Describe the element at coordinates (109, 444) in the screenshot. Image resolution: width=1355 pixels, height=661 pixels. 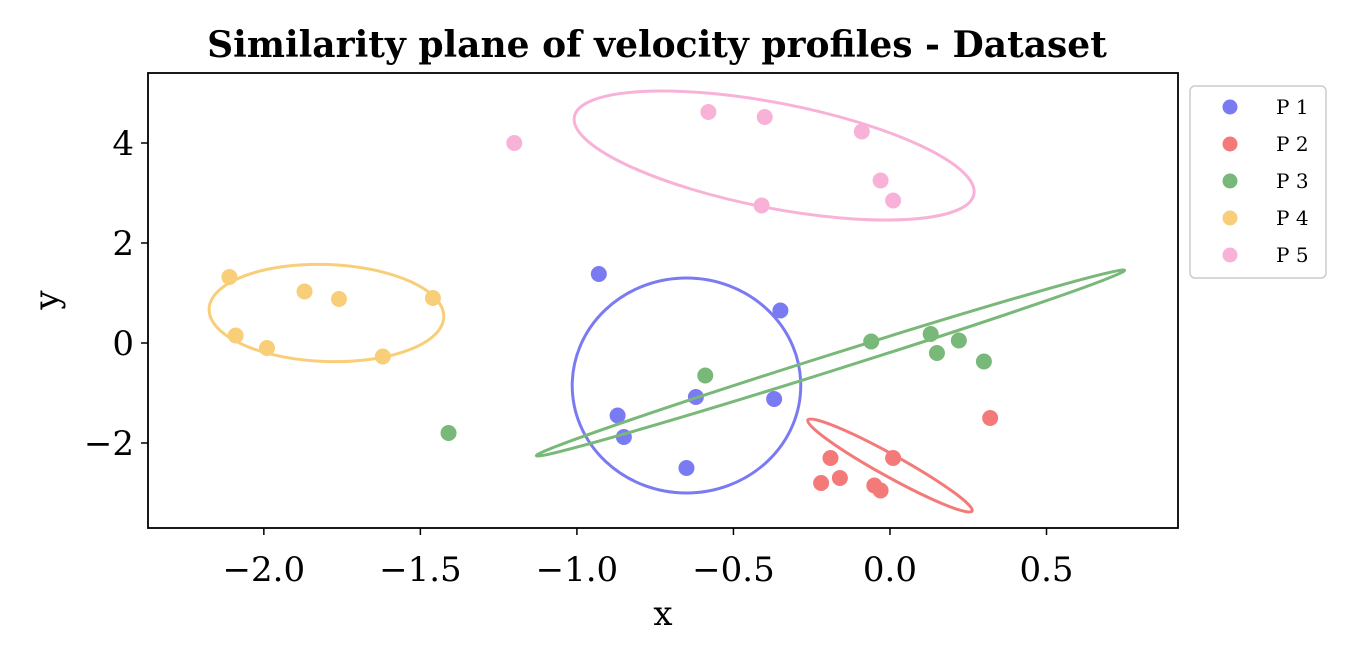
I see `y-tick-label: −2` at that location.